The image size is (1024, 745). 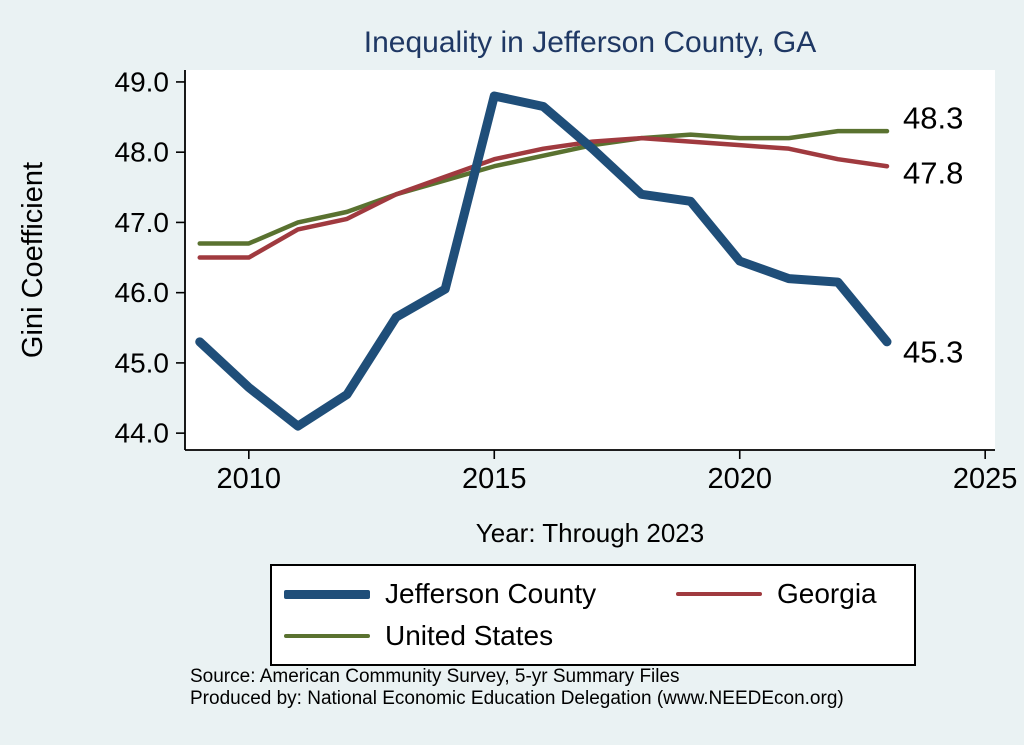 I want to click on legend: Jefferson County Georgia United States, so click(x=593, y=615).